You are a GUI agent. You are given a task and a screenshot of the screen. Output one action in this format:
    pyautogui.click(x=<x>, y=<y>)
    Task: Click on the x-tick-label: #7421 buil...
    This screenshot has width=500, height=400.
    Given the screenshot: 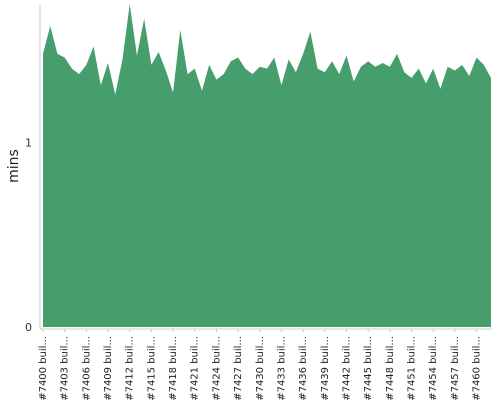 What is the action you would take?
    pyautogui.click(x=195, y=368)
    